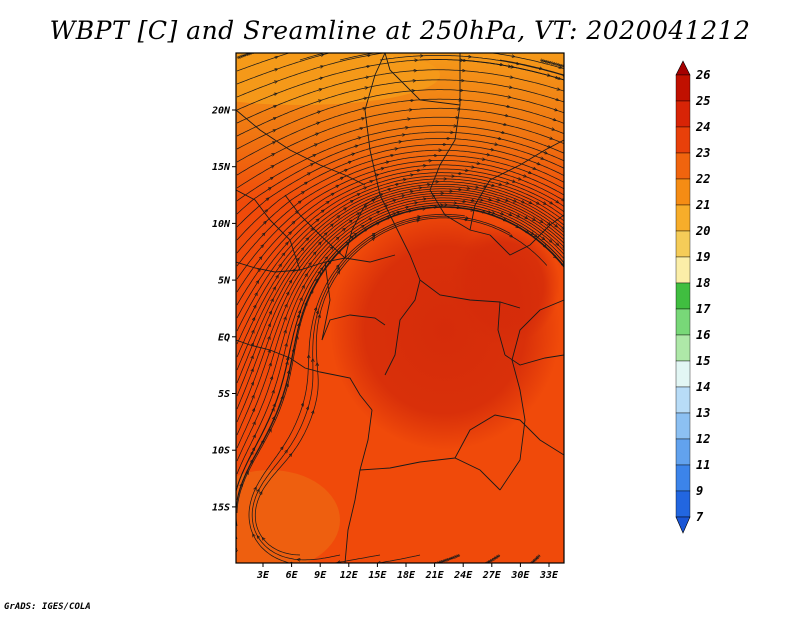 The height and width of the screenshot is (618, 800). What do you see at coordinates (699, 491) in the screenshot?
I see `colorbar-label: 9` at bounding box center [699, 491].